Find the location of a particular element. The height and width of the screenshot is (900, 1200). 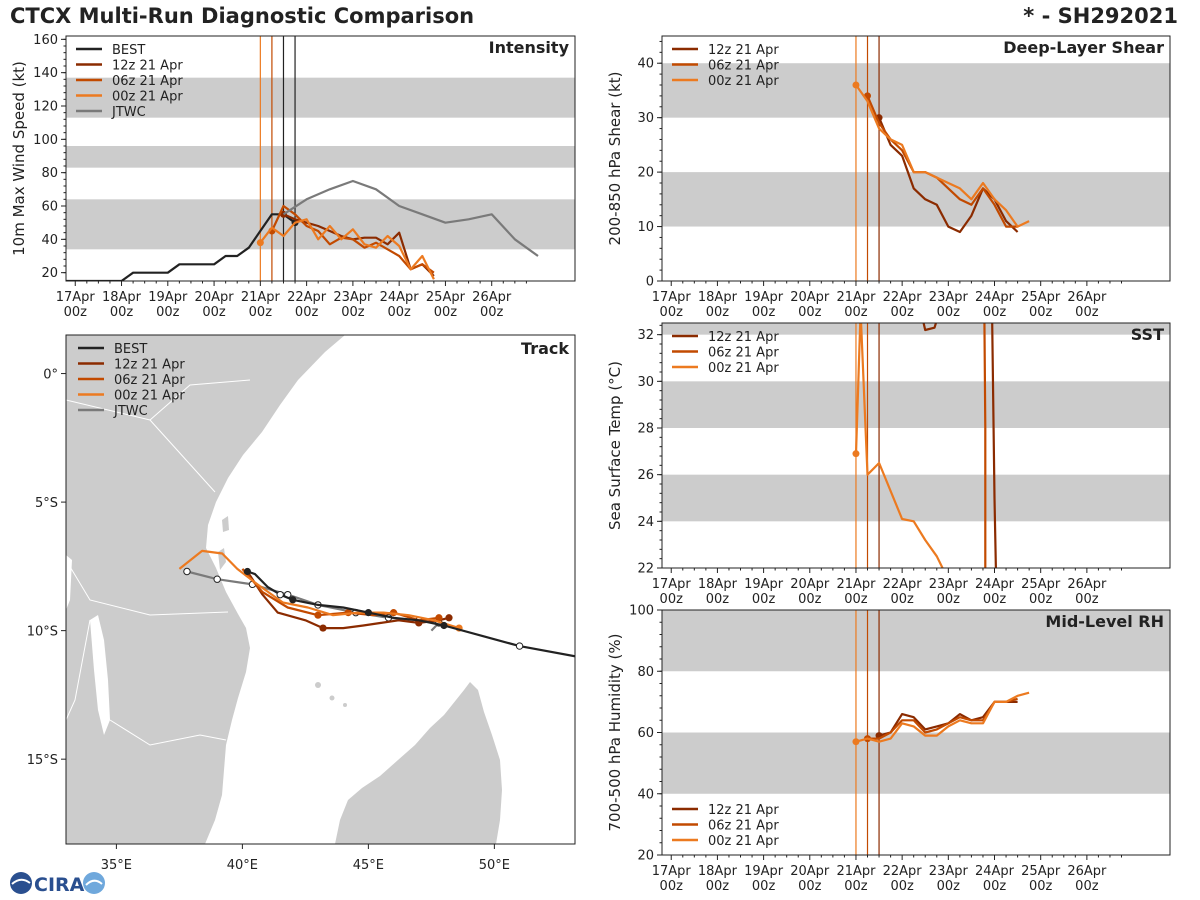

y-tick-label: 40 is located at coordinates (49, 240).